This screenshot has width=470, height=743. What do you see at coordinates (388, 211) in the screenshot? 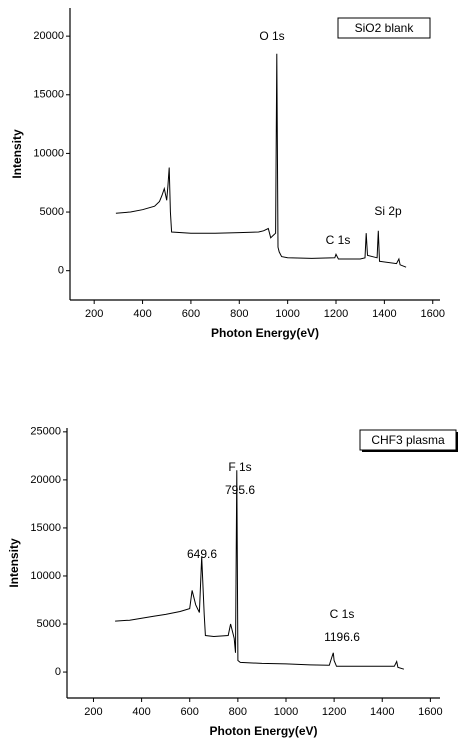
I see `peak-annotation: Si 2p` at bounding box center [388, 211].